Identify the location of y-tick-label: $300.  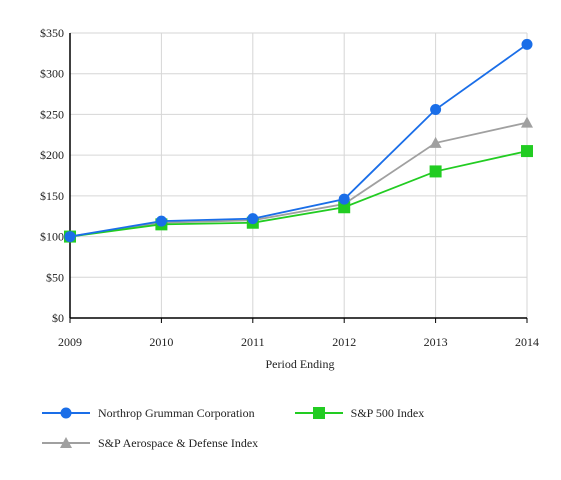
(52, 74).